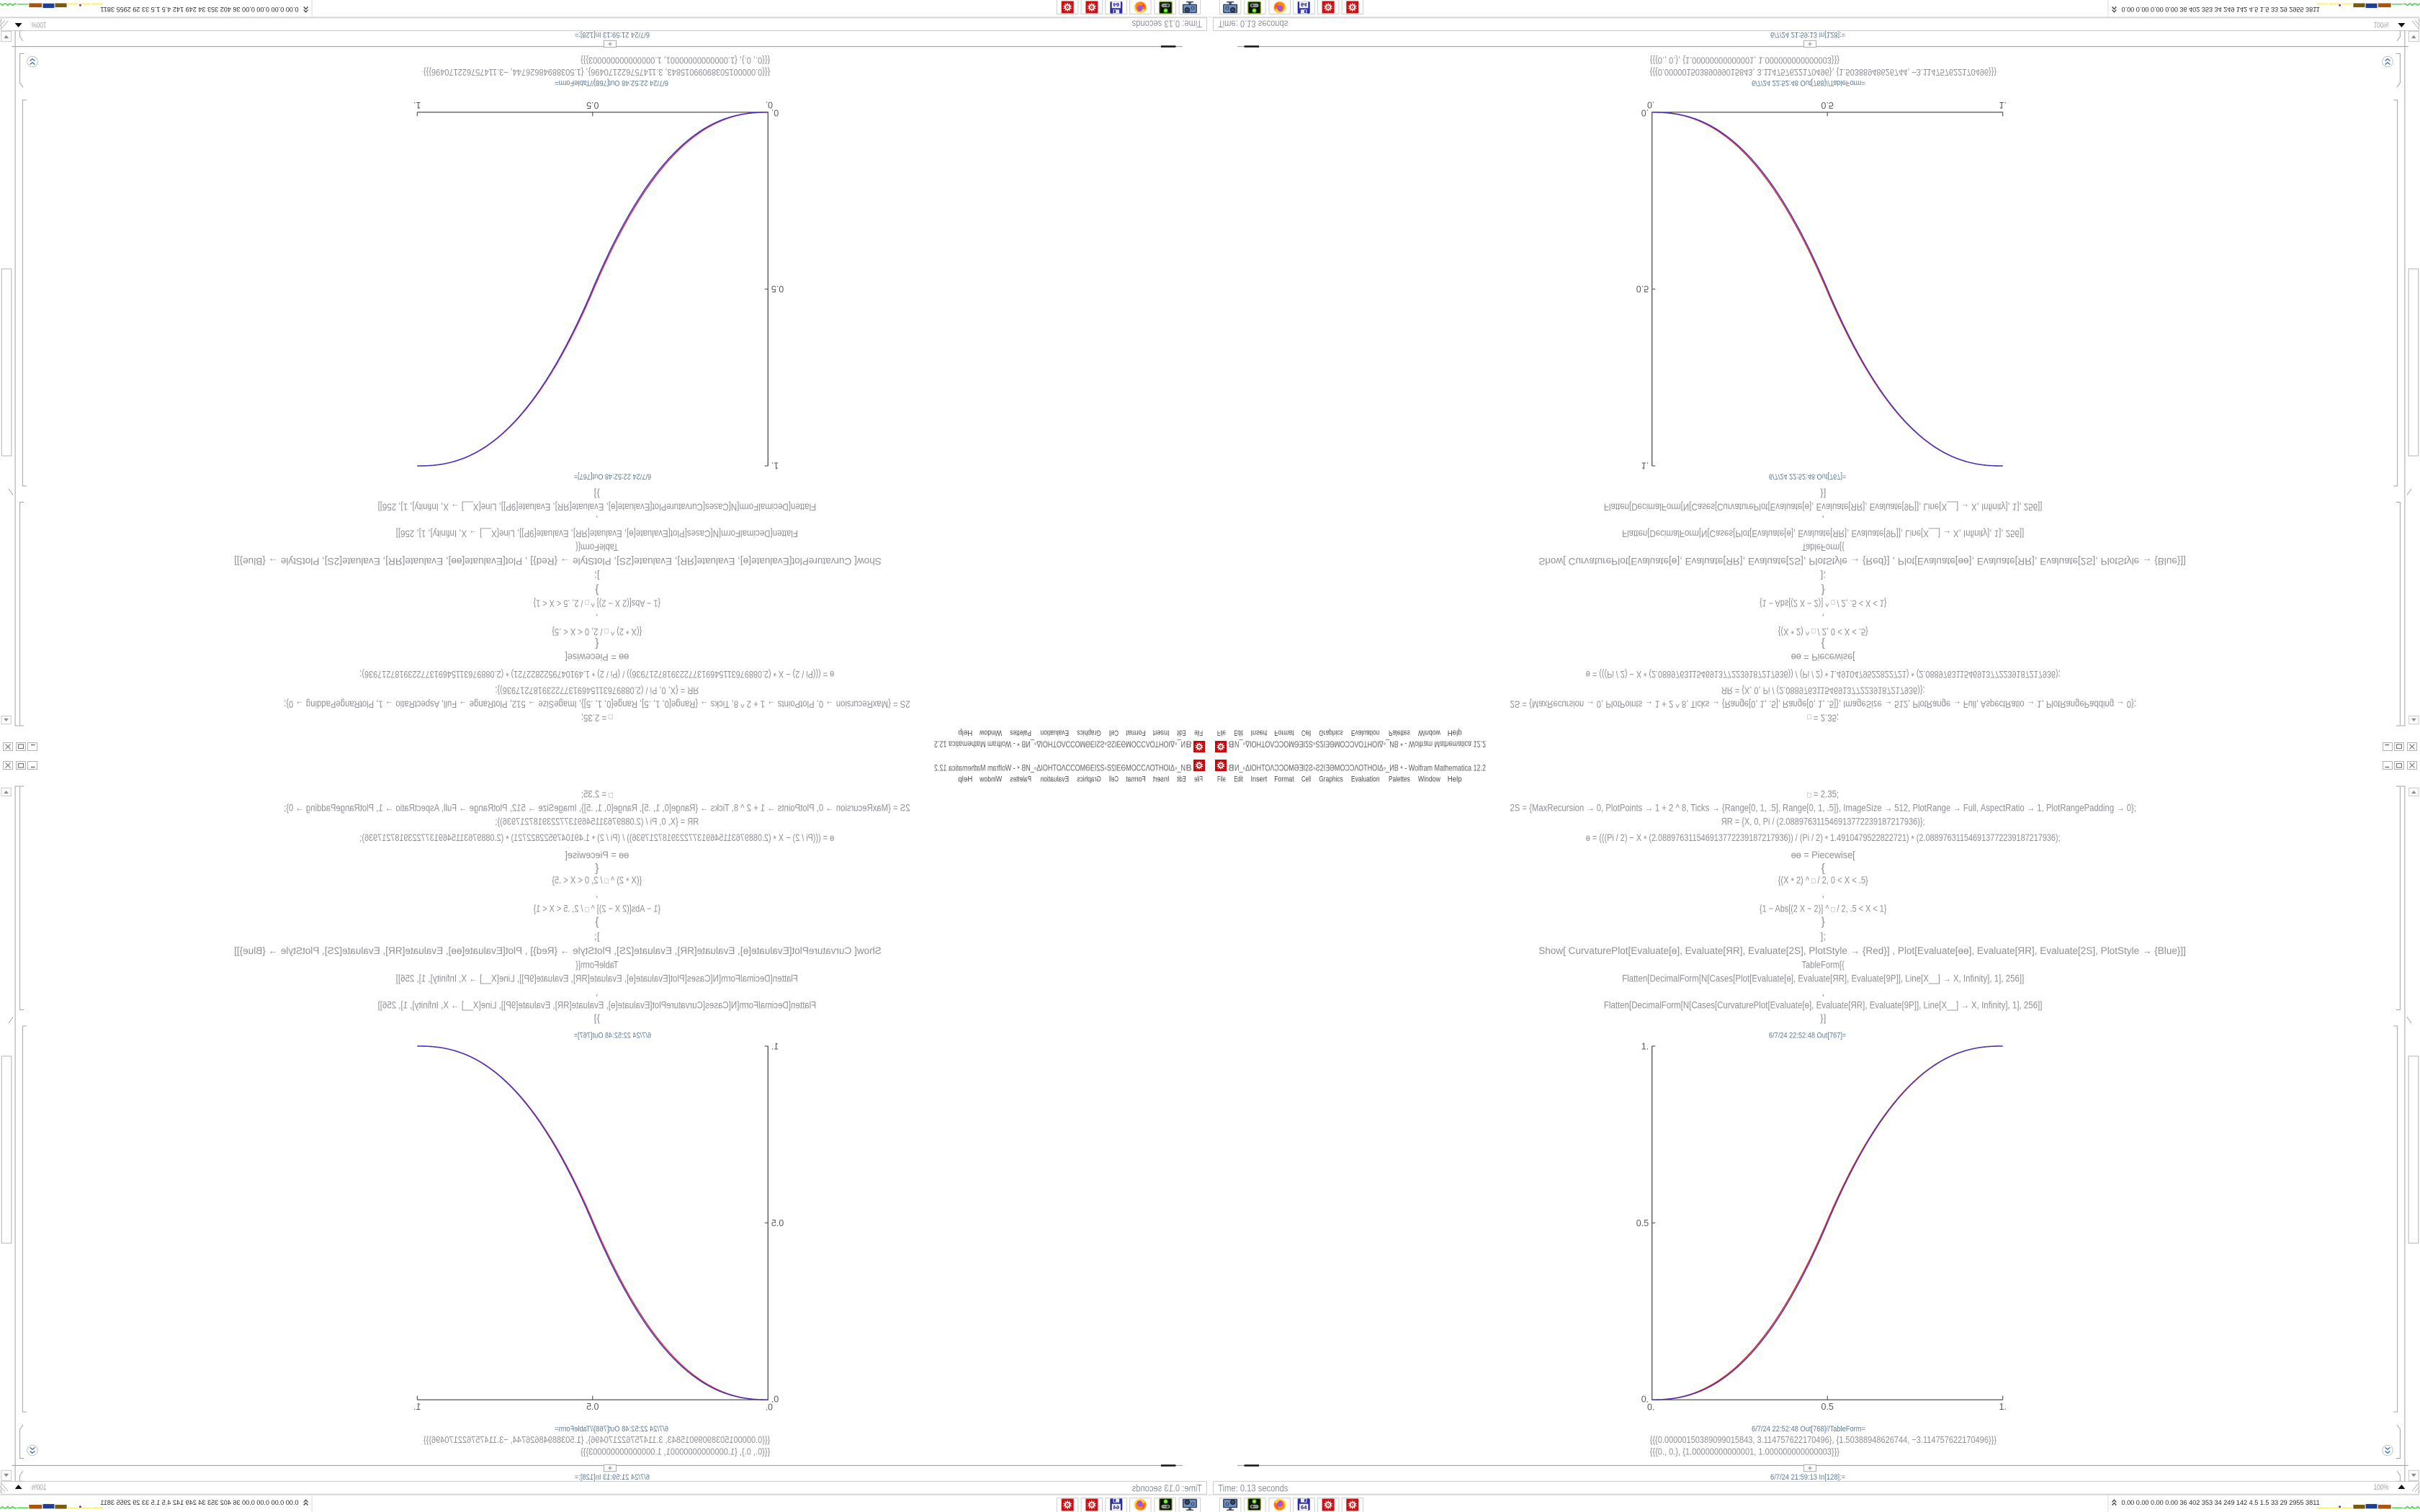 Image resolution: width=2420 pixels, height=1512 pixels. Describe the element at coordinates (1089, 733) in the screenshot. I see `svg-text: Graphics` at that location.